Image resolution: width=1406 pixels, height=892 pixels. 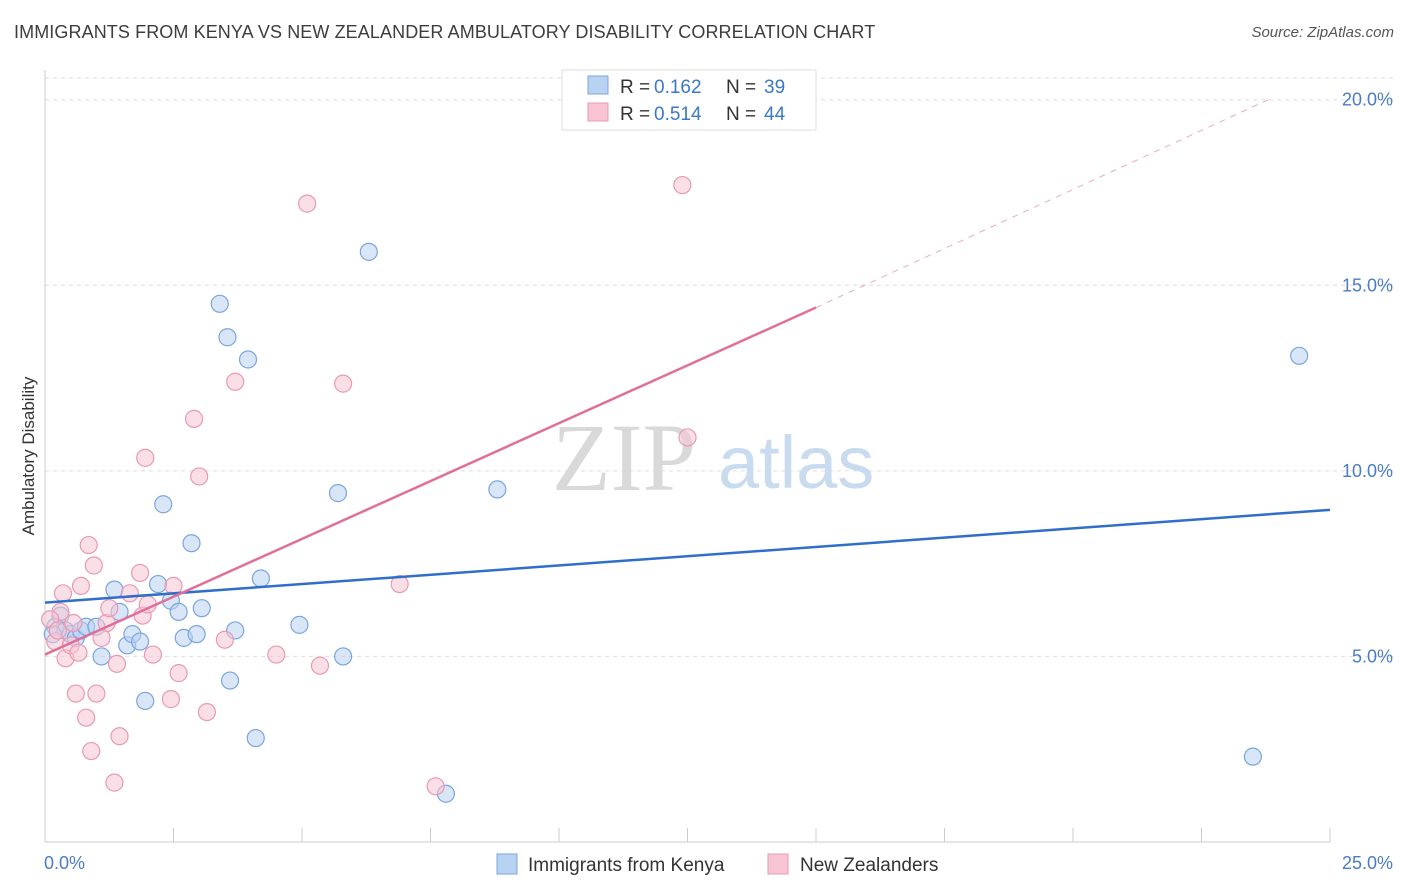 I want to click on legend-n-value-2: 44, so click(x=775, y=114).